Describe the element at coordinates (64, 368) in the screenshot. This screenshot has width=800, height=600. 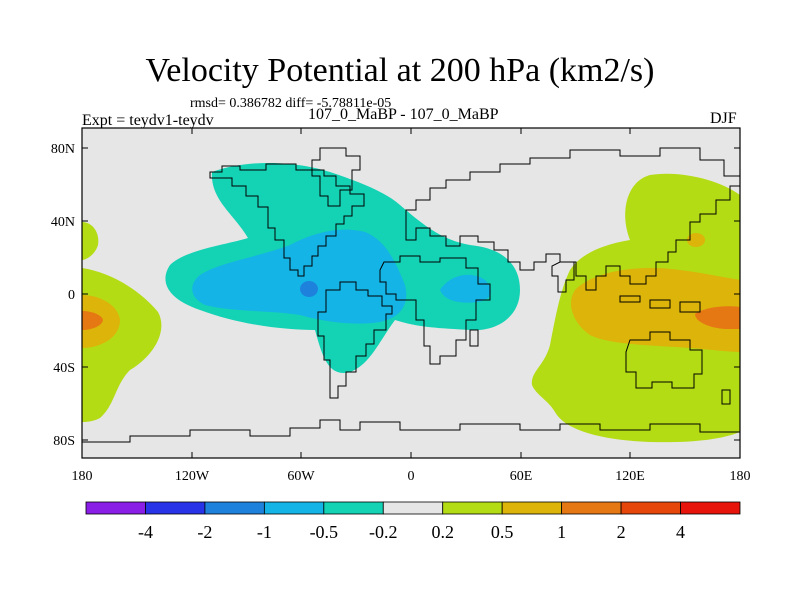
I see `lat-label-40s: 40S` at that location.